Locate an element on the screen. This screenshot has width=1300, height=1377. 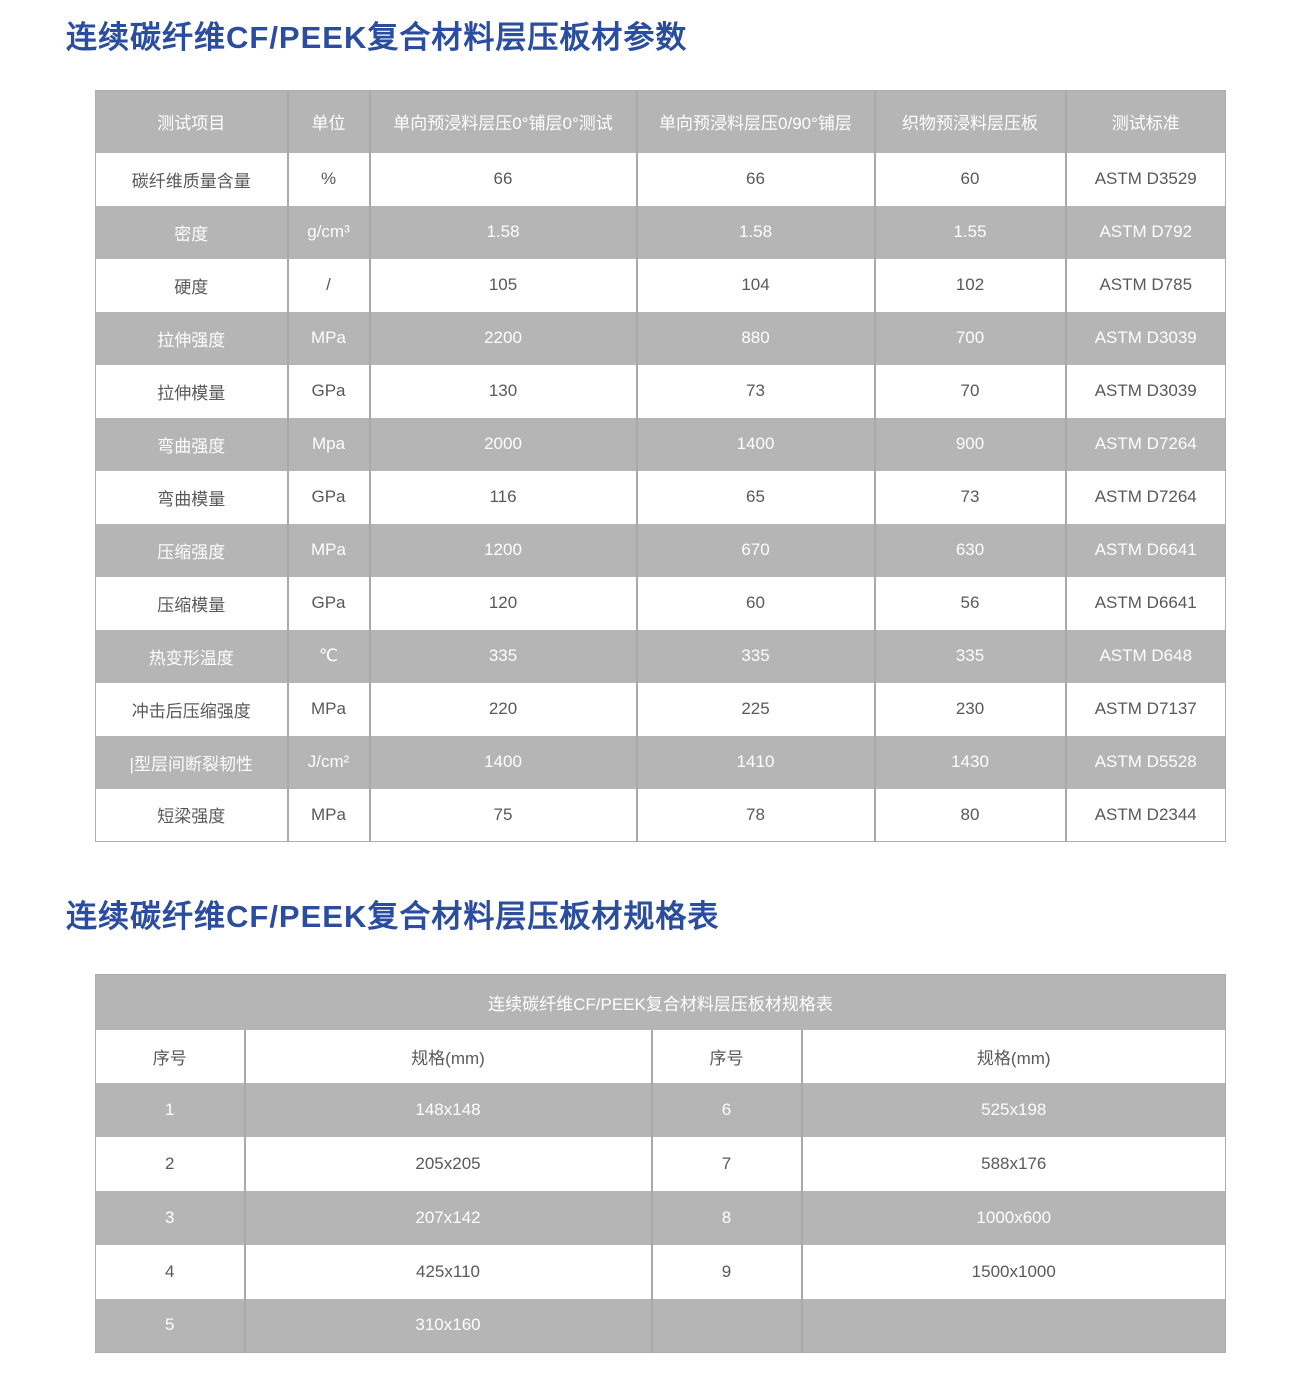
parameters-row: |型层间断裂韧性 J/cm² 1400 1410 1430 ASTM D5528 is located at coordinates (660, 762).